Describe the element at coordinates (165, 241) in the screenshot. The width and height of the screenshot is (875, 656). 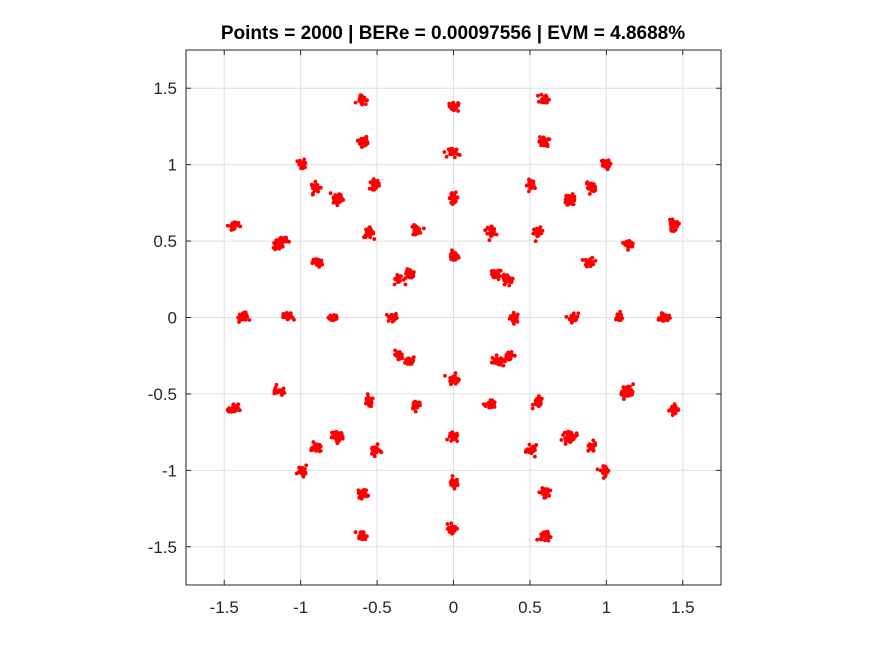
I see `y-tick-label: 0.5` at that location.